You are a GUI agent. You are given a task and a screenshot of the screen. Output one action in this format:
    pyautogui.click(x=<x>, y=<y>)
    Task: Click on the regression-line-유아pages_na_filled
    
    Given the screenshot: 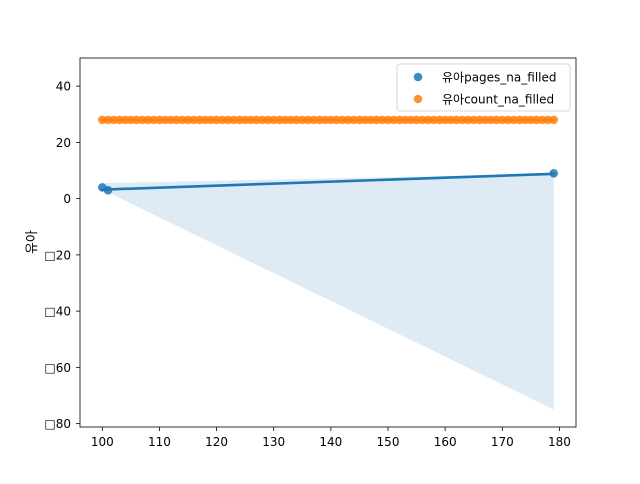 What is the action you would take?
    pyautogui.click(x=328, y=181)
    